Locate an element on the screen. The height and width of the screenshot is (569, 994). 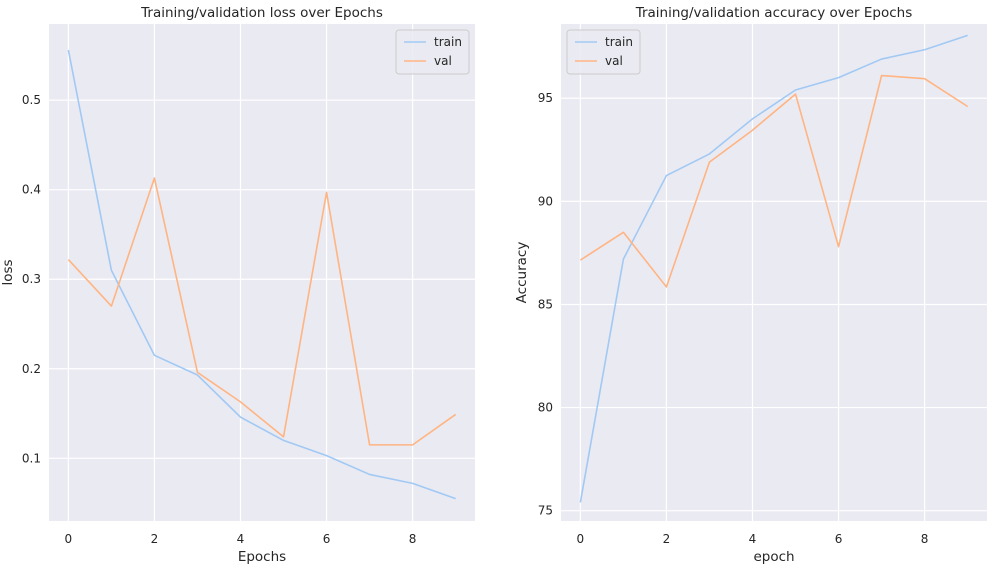
accuracy-x-axis-label: epoch is located at coordinates (773, 557).